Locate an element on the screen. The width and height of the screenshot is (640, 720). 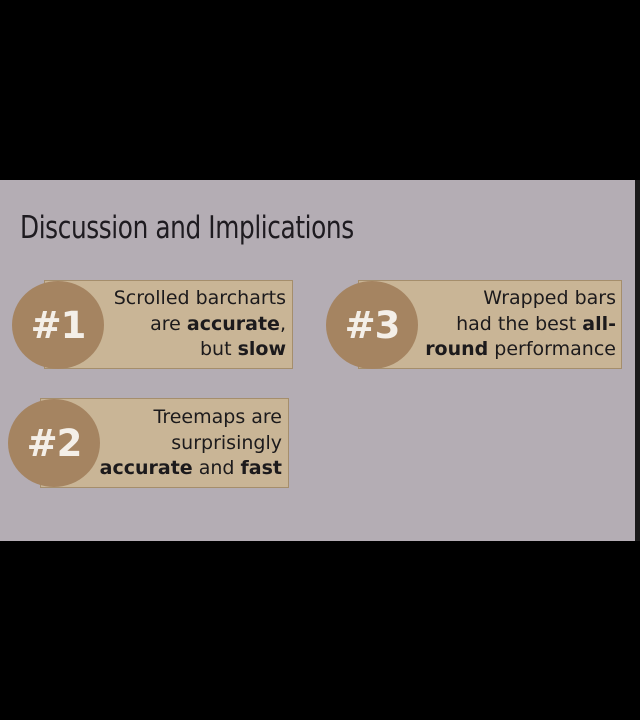
finding-line: are accurate, is located at coordinates (200, 325).